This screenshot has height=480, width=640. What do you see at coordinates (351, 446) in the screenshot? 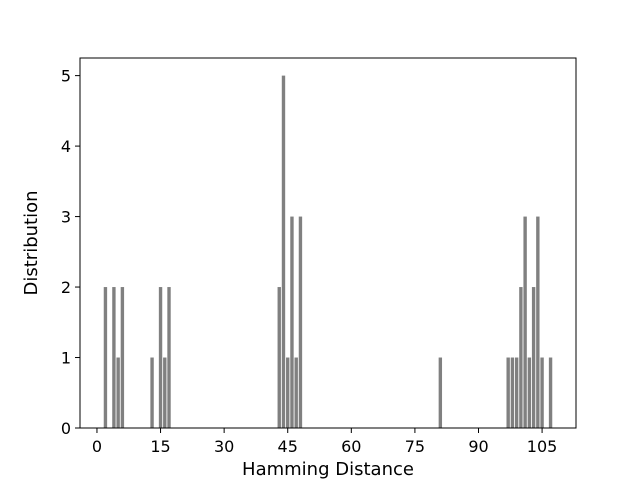
I see `x-tick-label: 60` at bounding box center [351, 446].